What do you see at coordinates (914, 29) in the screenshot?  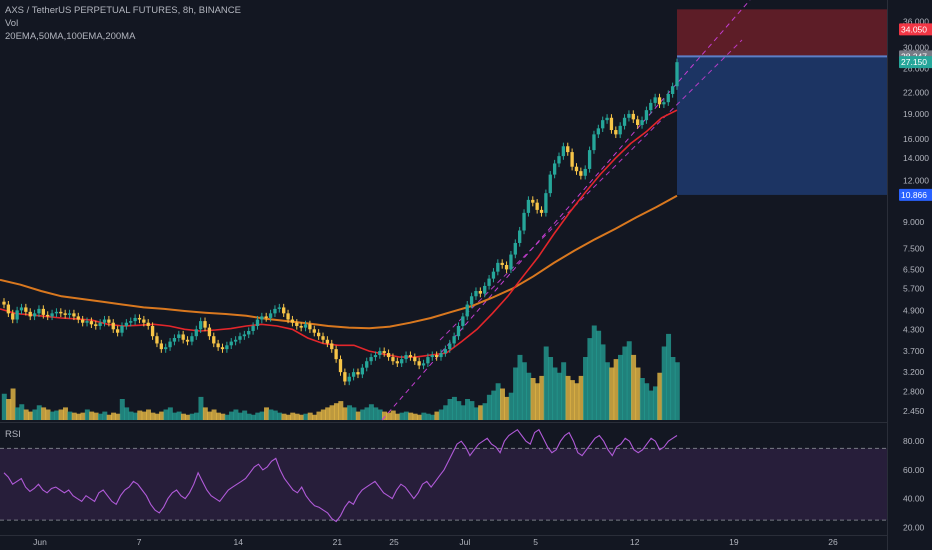 I see `stop-price-badge: 34.050` at bounding box center [914, 29].